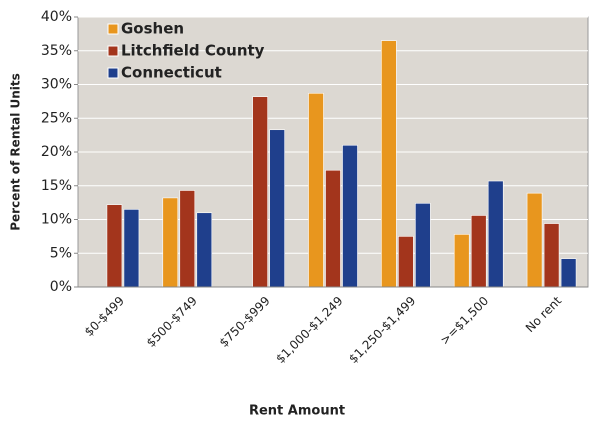 The height and width of the screenshot is (423, 593). What do you see at coordinates (171, 73) in the screenshot?
I see `legend-label: Connecticut` at bounding box center [171, 73].